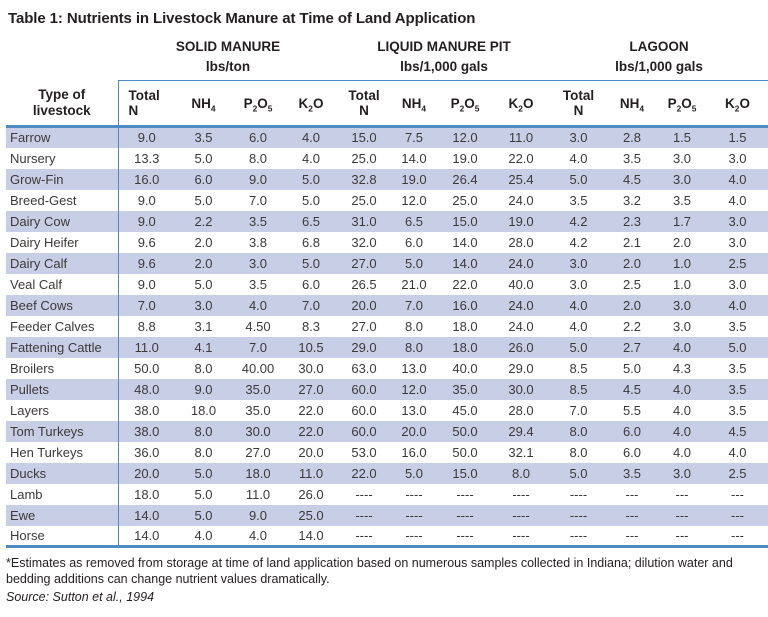 The height and width of the screenshot is (617, 768). I want to click on value-cell: 8.8, so click(146, 326).